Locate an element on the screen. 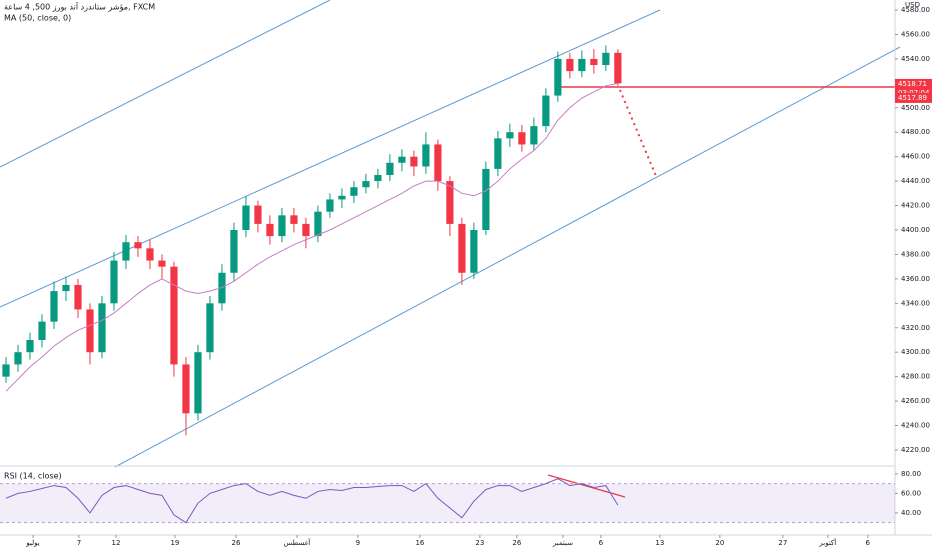  y-tick-label: 4300.00 is located at coordinates (915, 352).